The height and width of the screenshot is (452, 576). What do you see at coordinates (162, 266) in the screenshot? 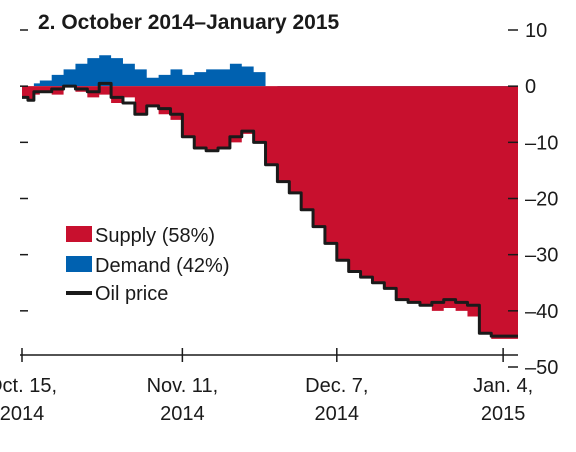
I see `legend-label-demand: Demand (42%)` at bounding box center [162, 266].